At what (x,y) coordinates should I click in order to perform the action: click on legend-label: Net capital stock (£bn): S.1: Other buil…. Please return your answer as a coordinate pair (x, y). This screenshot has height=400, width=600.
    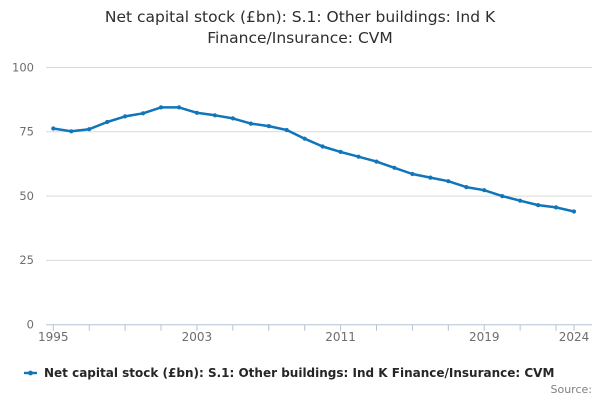
    Looking at the image, I should click on (299, 373).